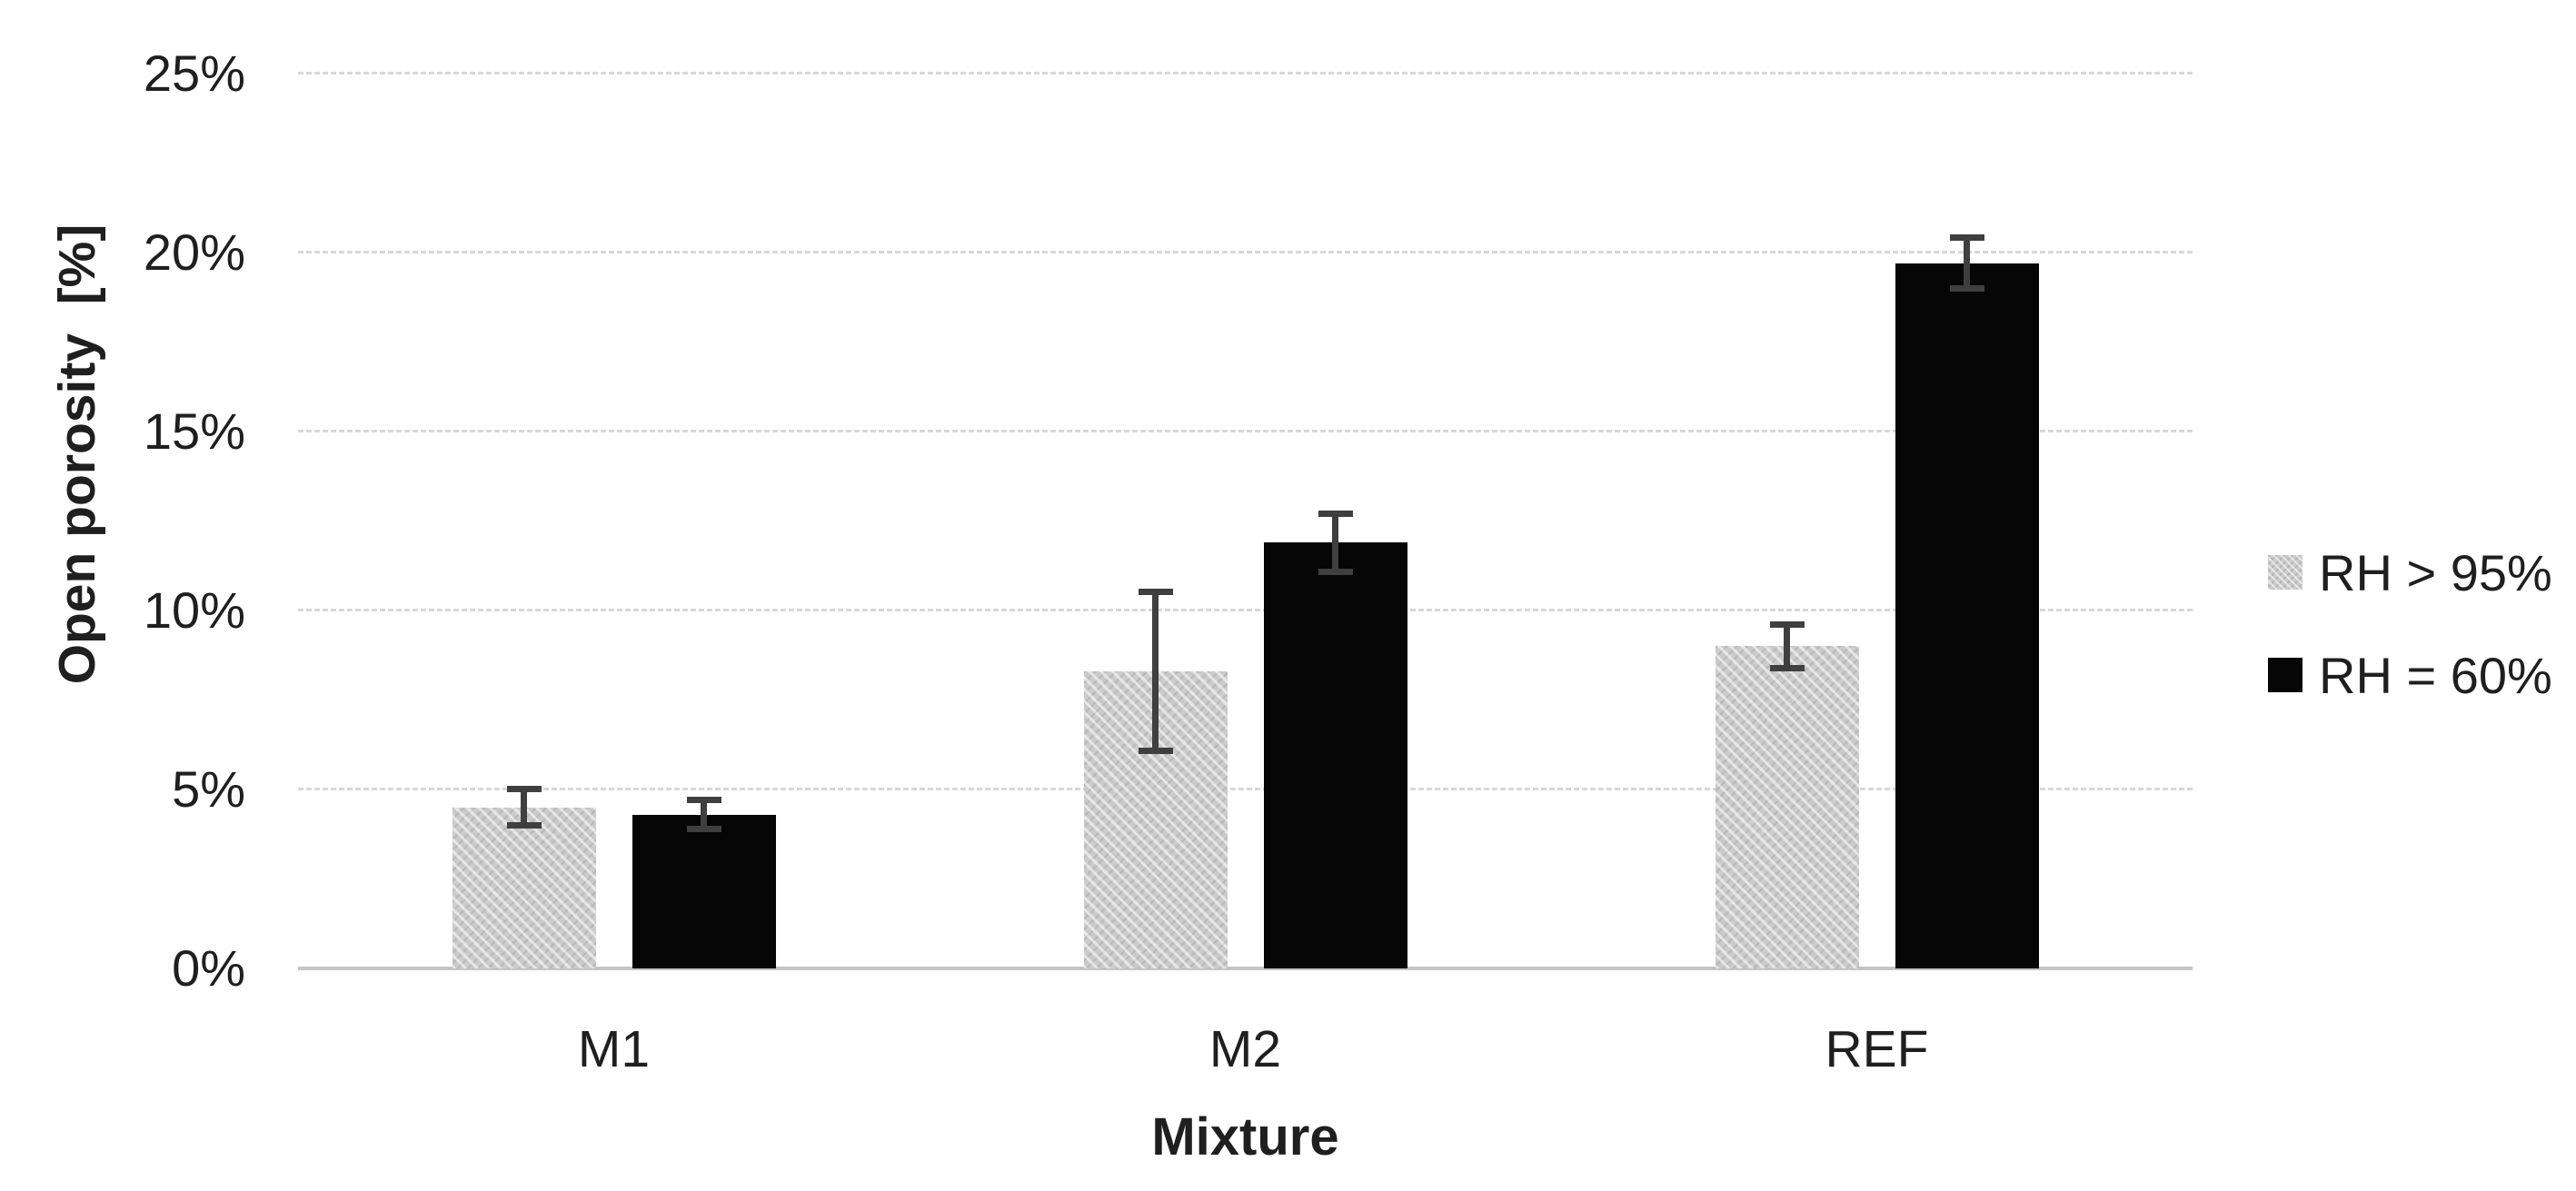 The image size is (2576, 1191). I want to click on x-axis-line, so click(1245, 969).